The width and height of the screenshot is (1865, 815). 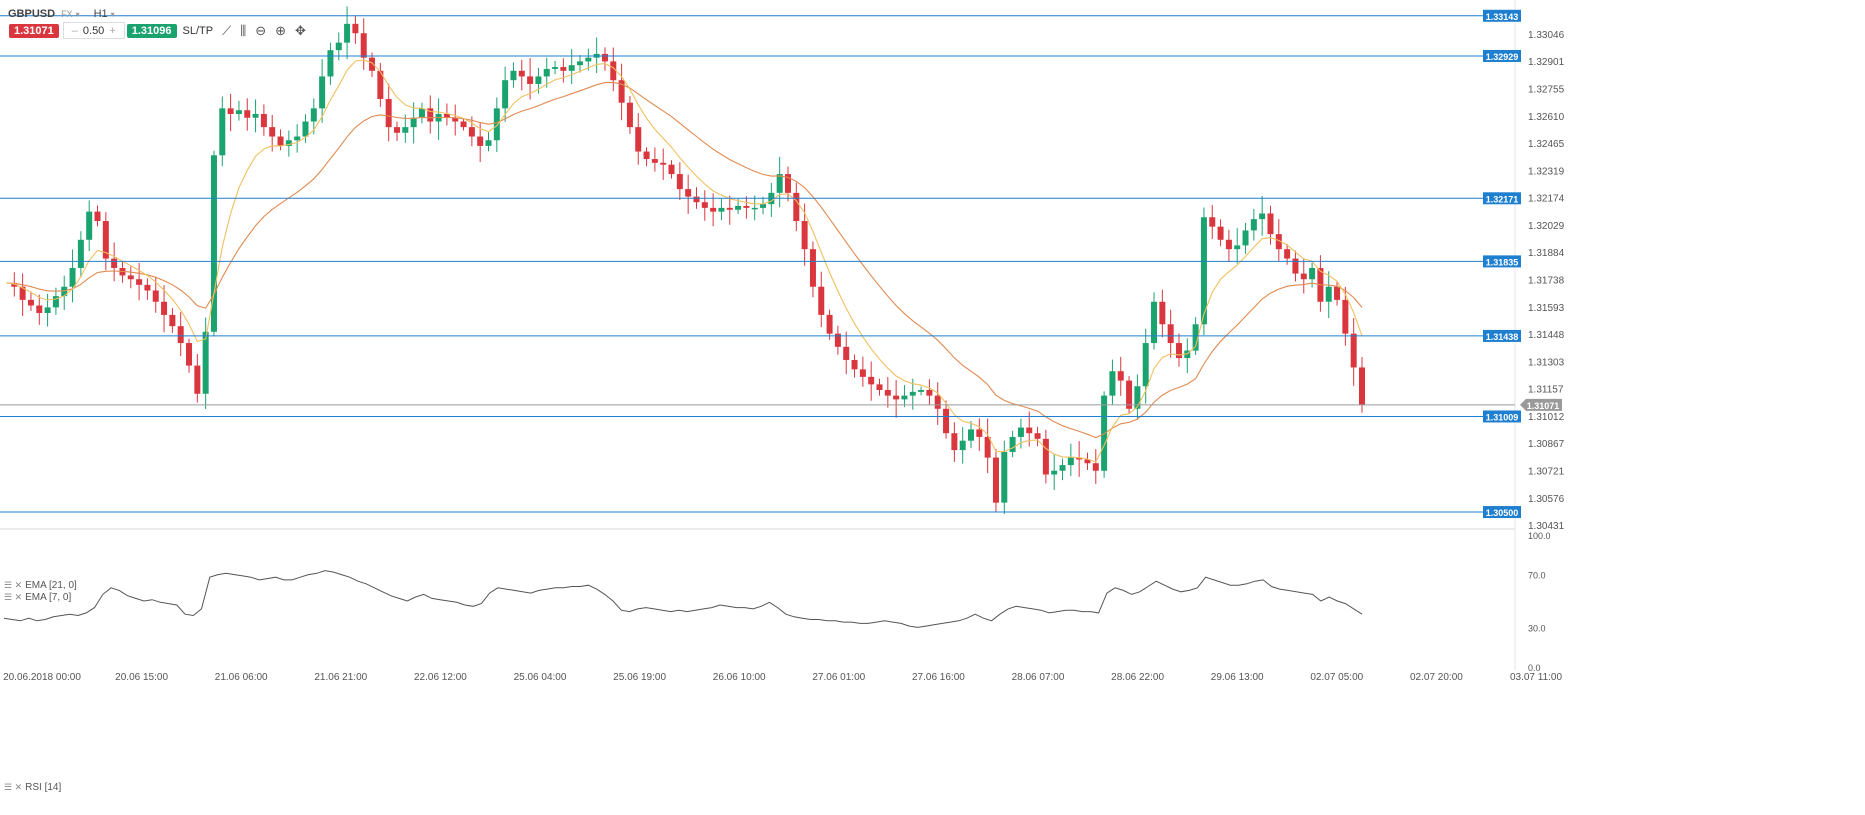 What do you see at coordinates (1502, 513) in the screenshot?
I see `level-badge-label: 1.30500` at bounding box center [1502, 513].